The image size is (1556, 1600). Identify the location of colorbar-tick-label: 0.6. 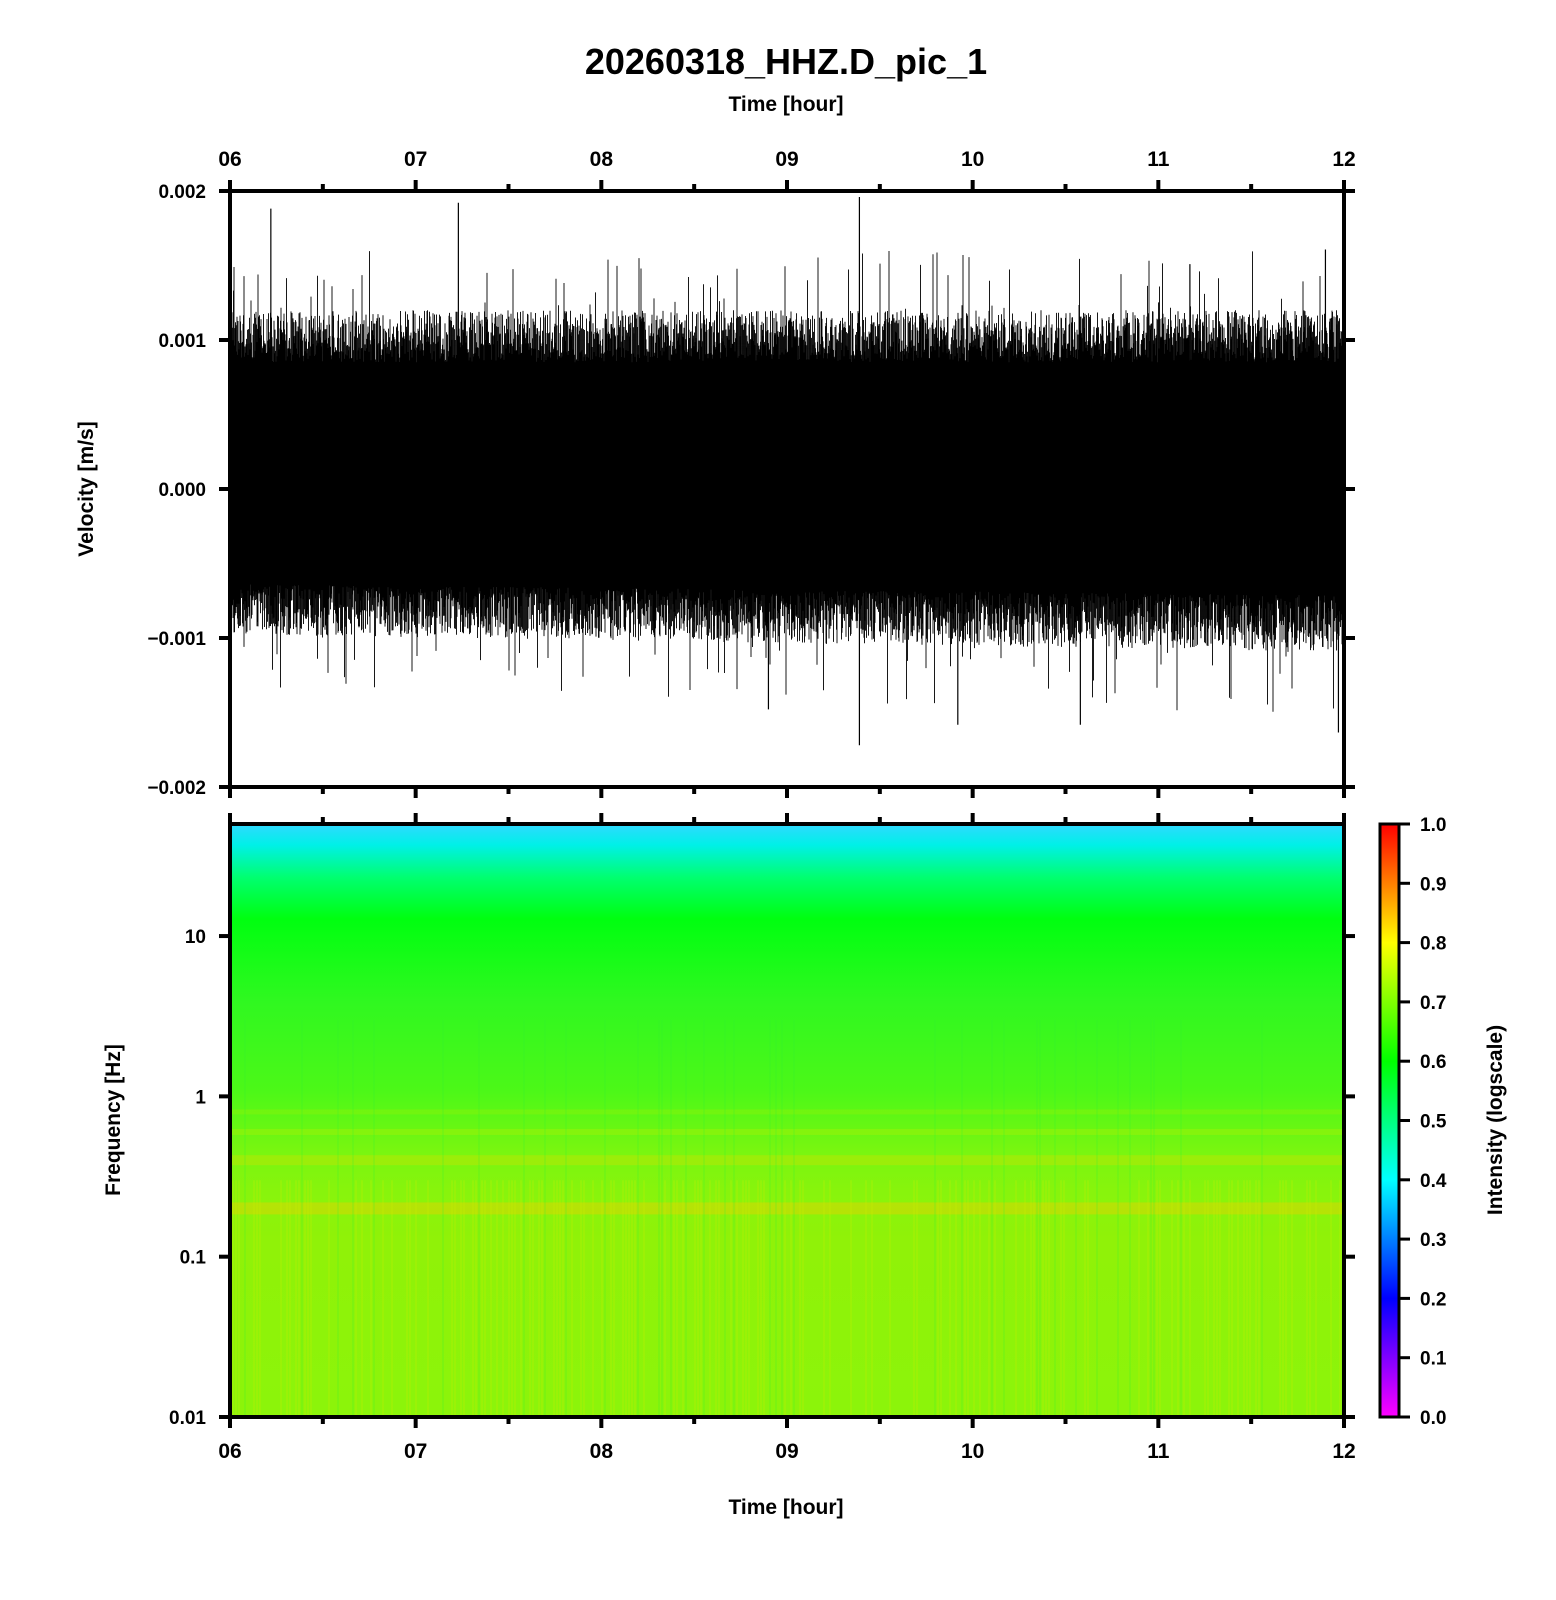
(1433, 1062).